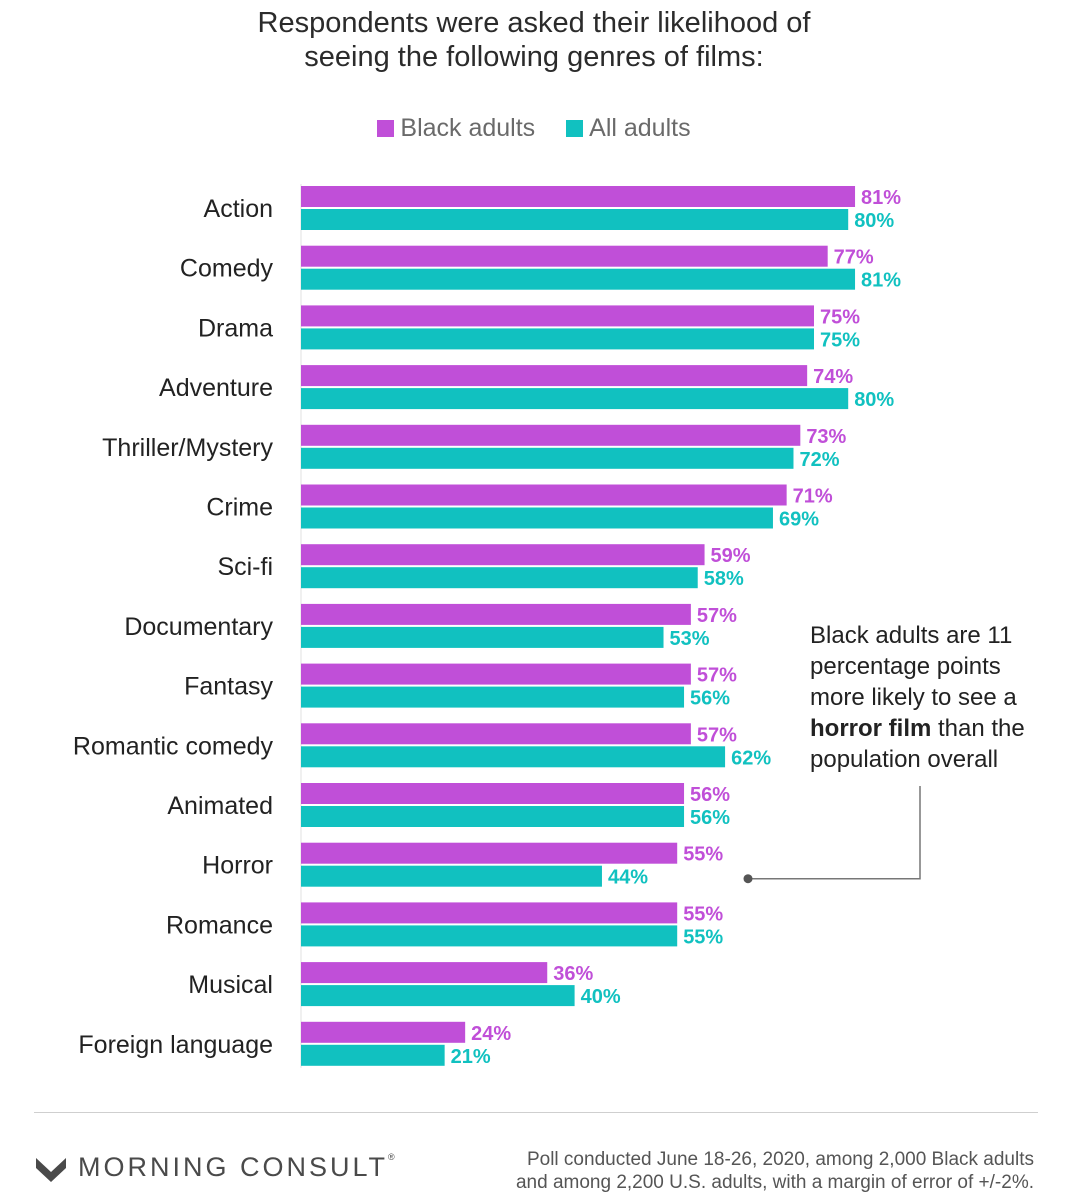 The width and height of the screenshot is (1068, 1200). I want to click on value-label-all-adventure: 80%, so click(874, 400).